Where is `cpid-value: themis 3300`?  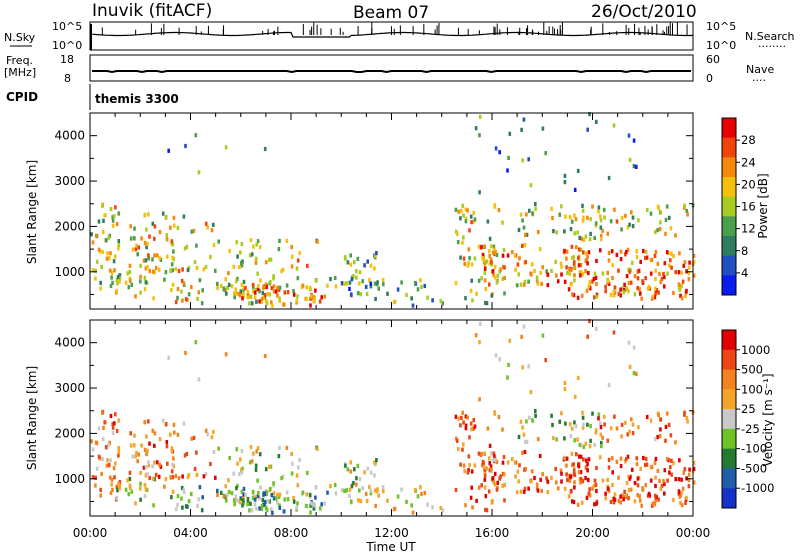
cpid-value: themis 3300 is located at coordinates (137, 99).